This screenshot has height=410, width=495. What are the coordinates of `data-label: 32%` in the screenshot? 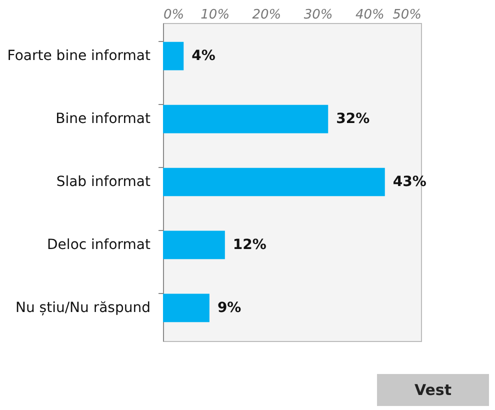 It's located at (353, 119).